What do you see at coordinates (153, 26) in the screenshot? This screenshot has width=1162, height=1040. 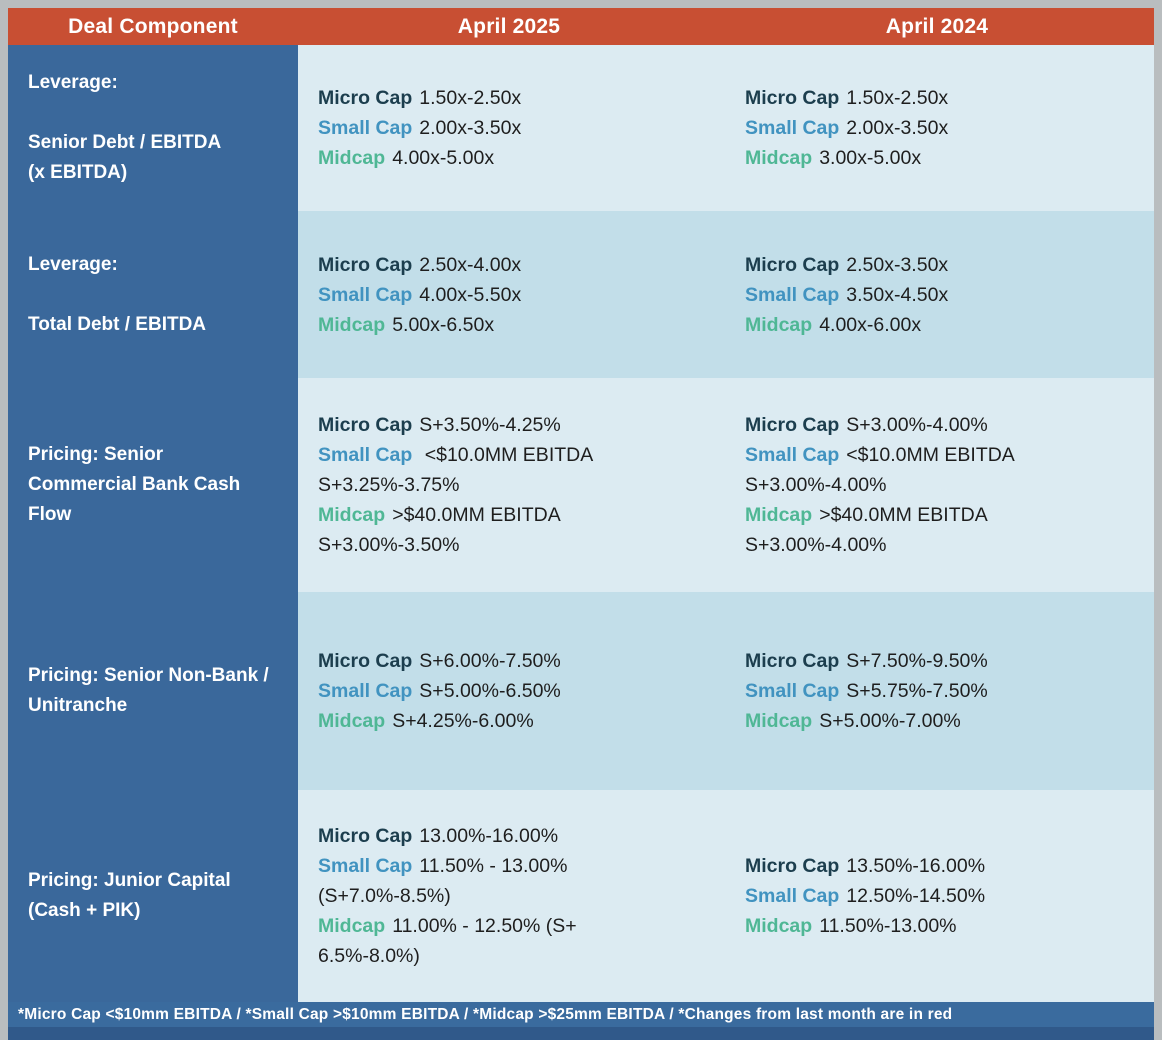 I see `header-deal-component: Deal Component` at bounding box center [153, 26].